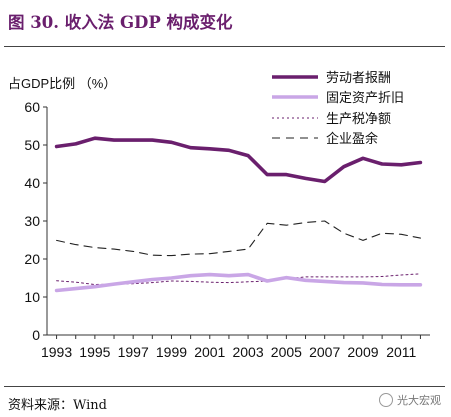 This screenshot has height=417, width=451. Describe the element at coordinates (62, 83) in the screenshot. I see `y-axis-label: 占GDP比例 （%）` at that location.